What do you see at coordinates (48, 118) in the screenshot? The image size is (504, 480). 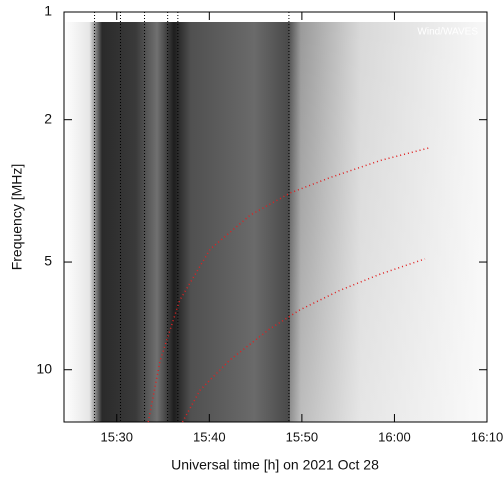 I see `y-tick-label: 2` at bounding box center [48, 118].